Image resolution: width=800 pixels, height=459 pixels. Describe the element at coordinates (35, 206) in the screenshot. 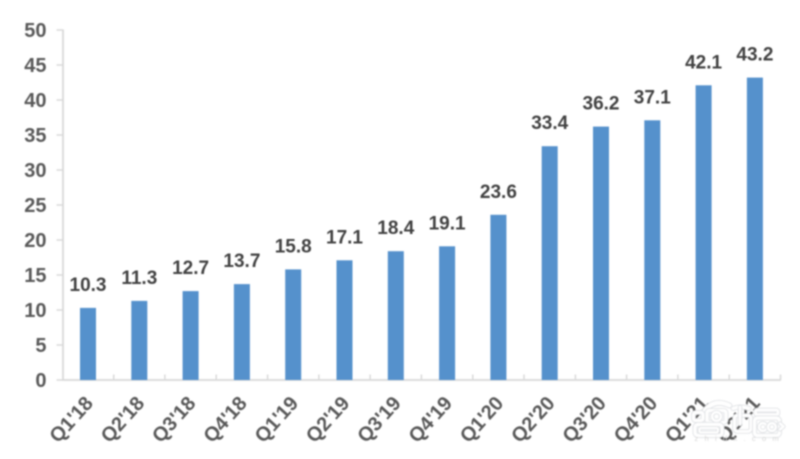

I see `svg-text: 25` at that location.